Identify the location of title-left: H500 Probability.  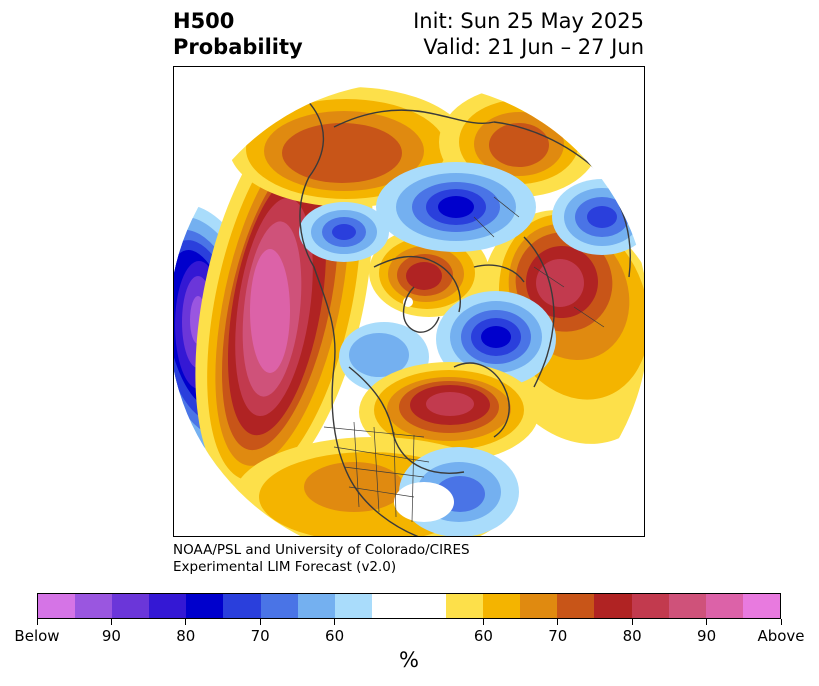
(238, 34).